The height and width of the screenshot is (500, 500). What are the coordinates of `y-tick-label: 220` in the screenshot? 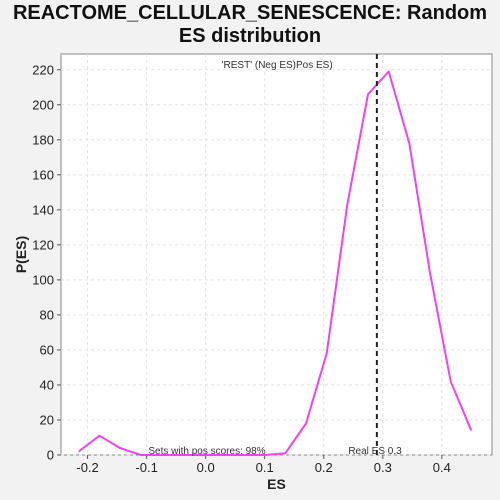 It's located at (43, 69).